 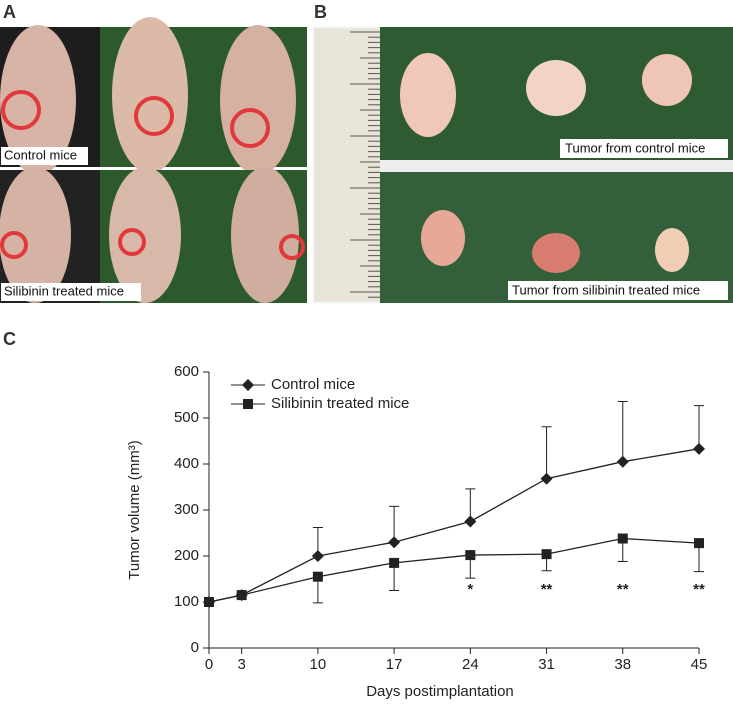 What do you see at coordinates (186, 555) in the screenshot?
I see `y-tick-label: 200` at bounding box center [186, 555].